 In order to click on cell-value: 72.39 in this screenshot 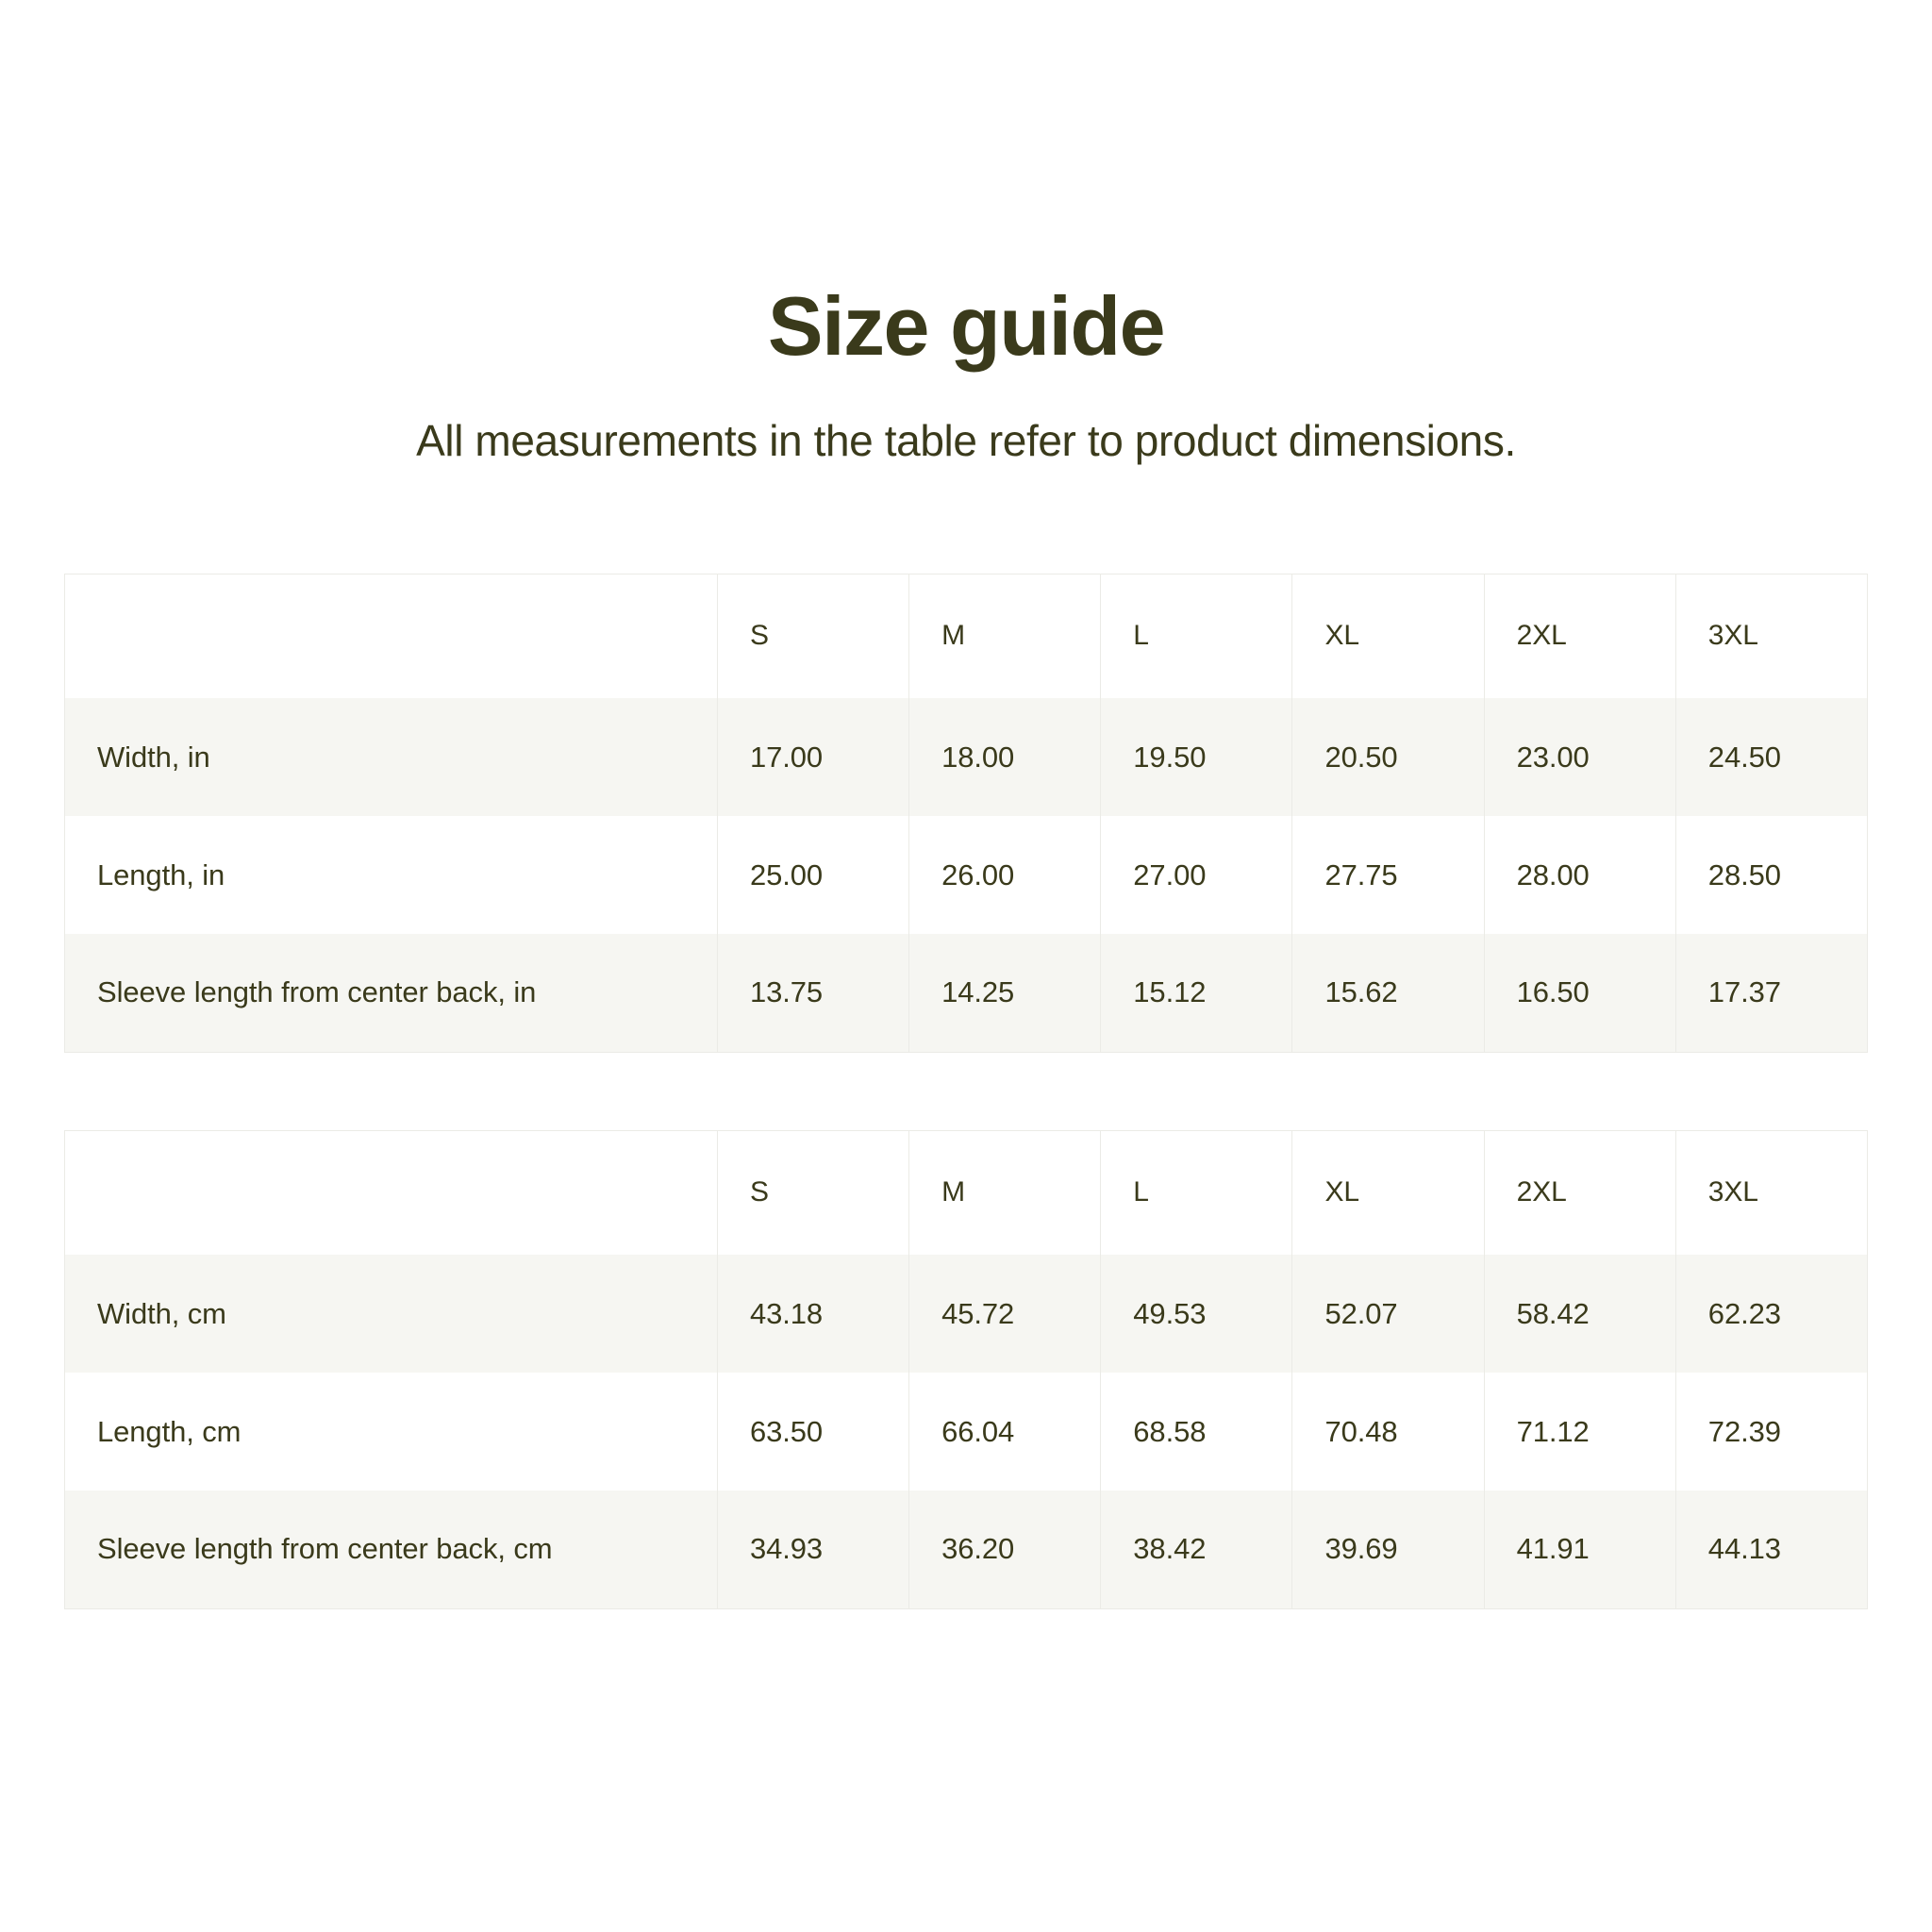, I will do `click(1772, 1432)`.